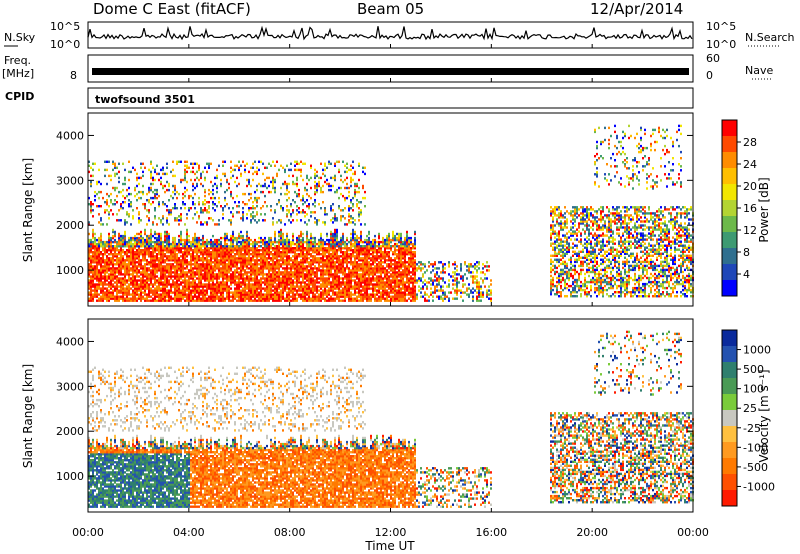  What do you see at coordinates (592, 532) in the screenshot?
I see `x-tick-label: 20:00` at bounding box center [592, 532].